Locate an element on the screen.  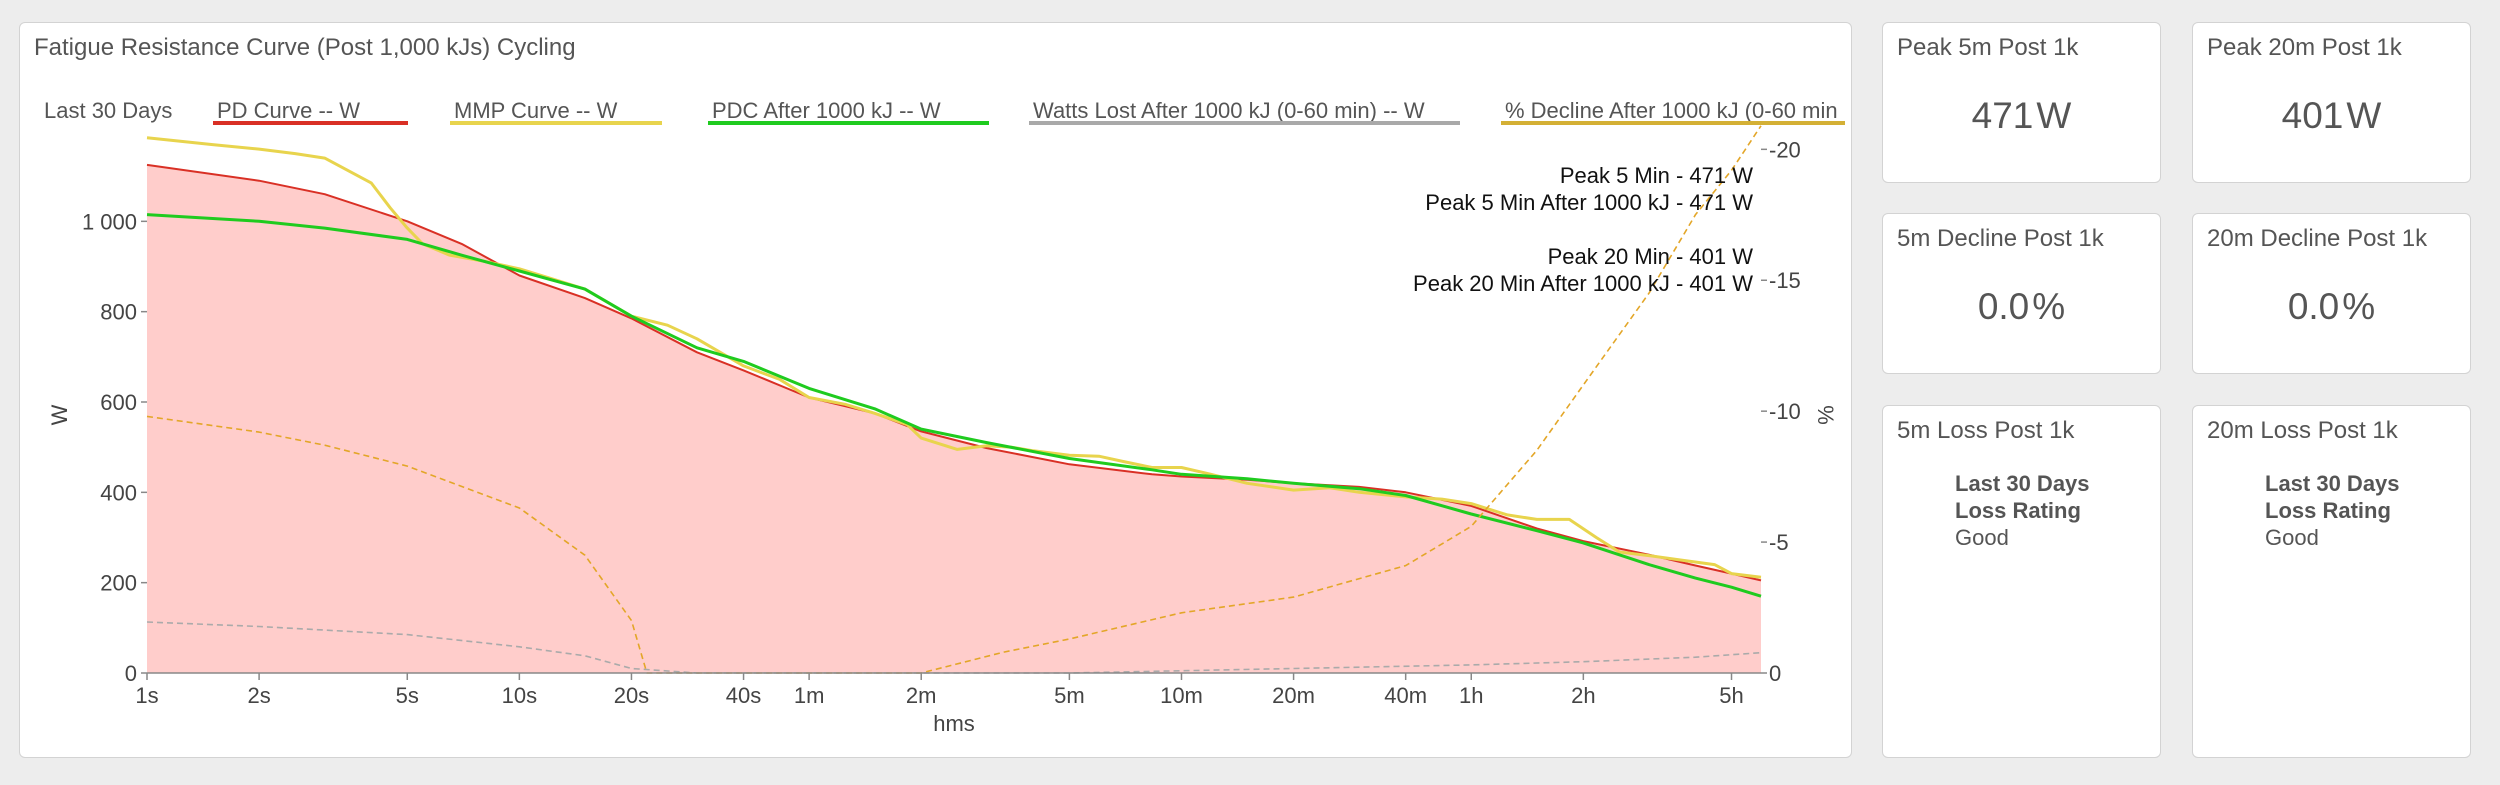
card-peak-20m: Peak 20m Post 1k 401W is located at coordinates (2331, 102).